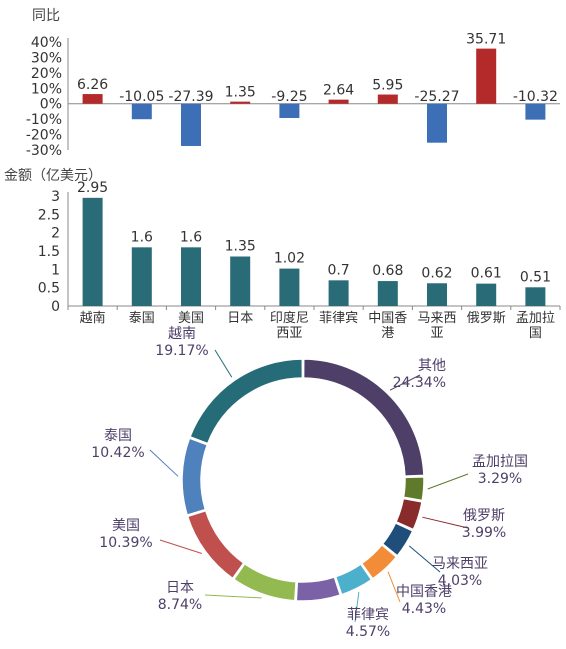  What do you see at coordinates (93, 318) in the screenshot?
I see `amount-category-label: 越南` at bounding box center [93, 318].